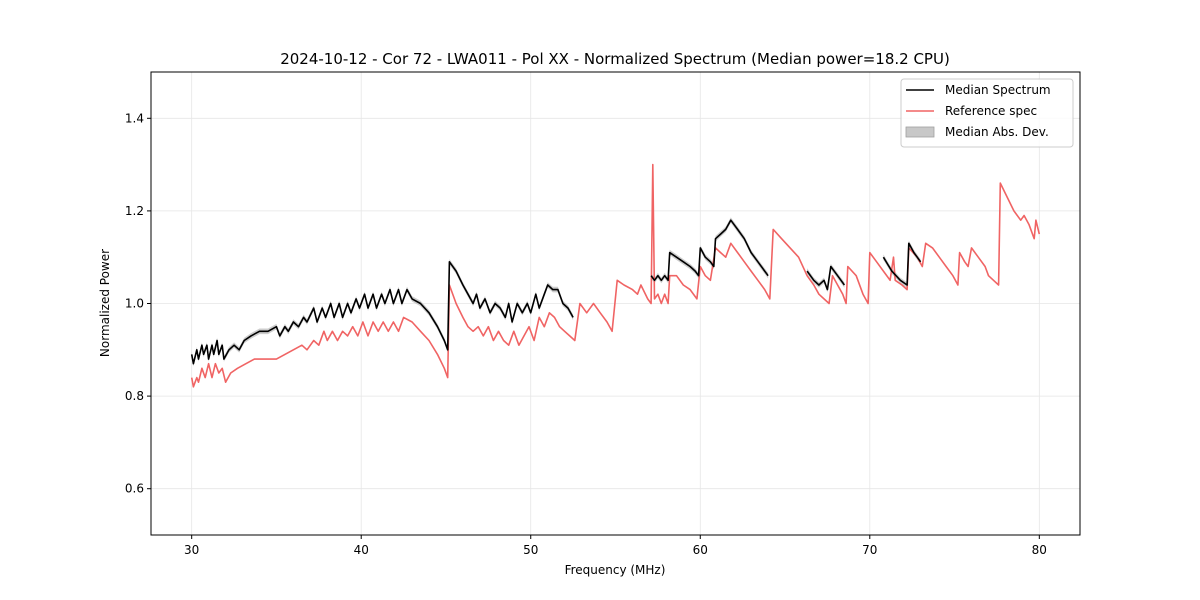  I want to click on y-axis-ticks: 0.6 0.8 1.0 1.2 1.4, so click(138, 303).